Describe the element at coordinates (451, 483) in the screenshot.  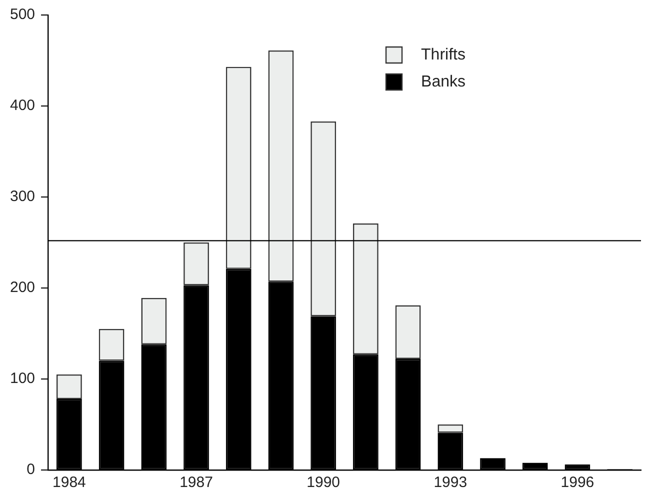
I see `x-tick-label: 1993` at that location.